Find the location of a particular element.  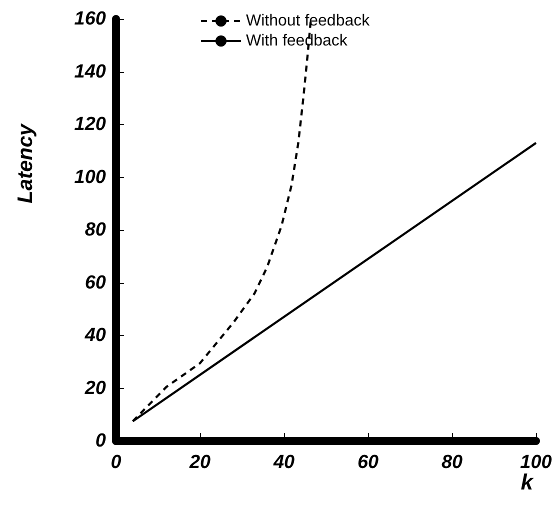

legend-label: Without feedback is located at coordinates (308, 21).